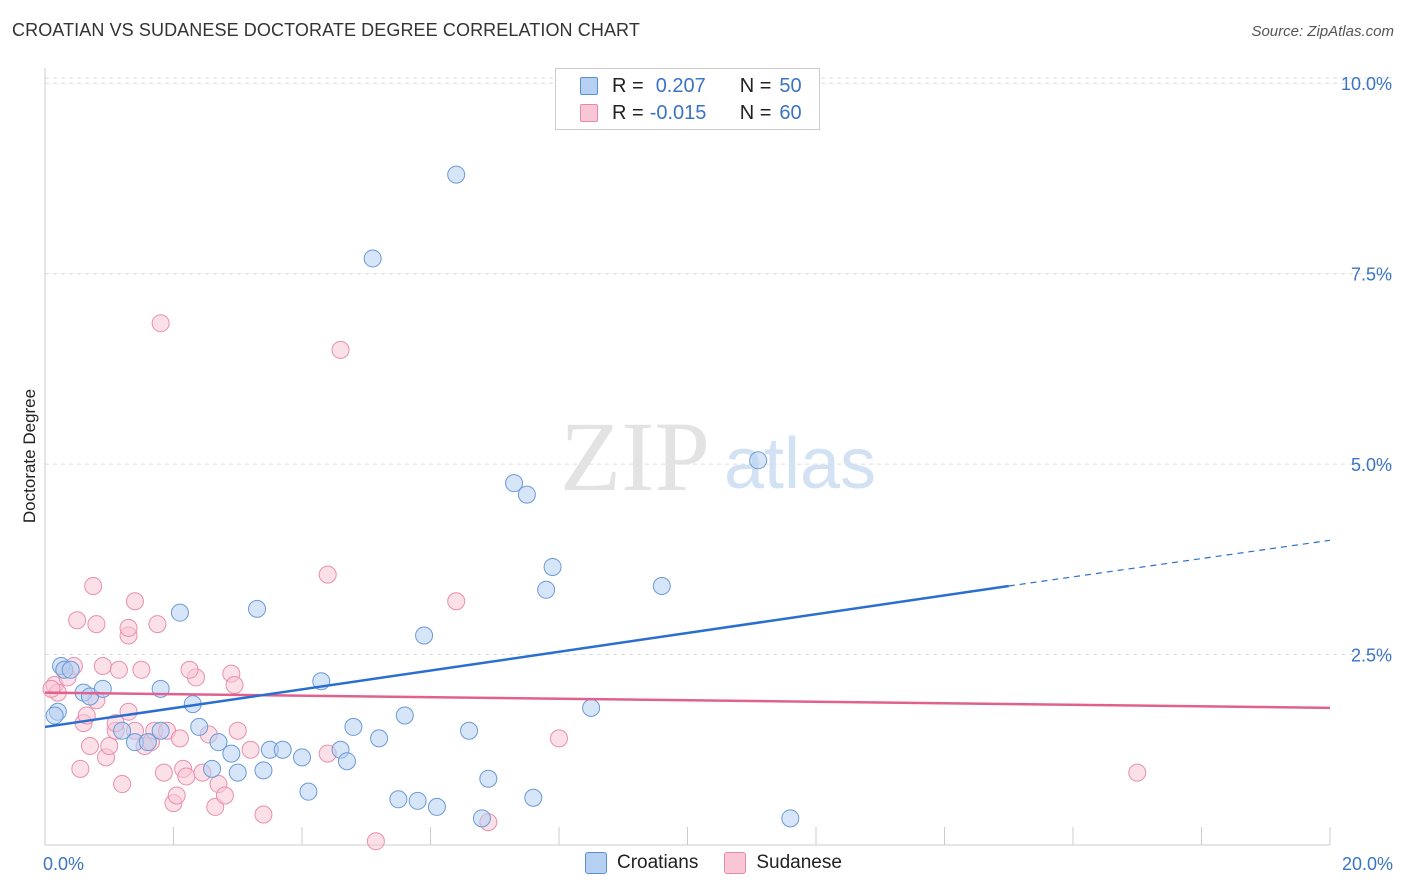 The width and height of the screenshot is (1406, 892). Describe the element at coordinates (678, 112) in the screenshot. I see `r-value: -0.015` at that location.